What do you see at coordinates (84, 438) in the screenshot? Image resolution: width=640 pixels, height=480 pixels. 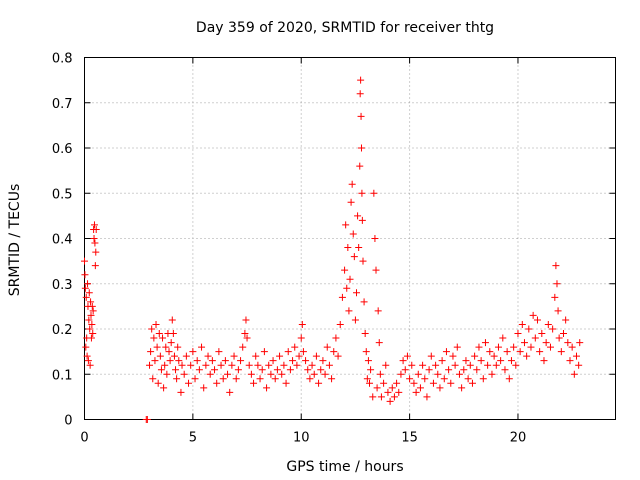 I see `x-tick-label: 0` at bounding box center [84, 438].